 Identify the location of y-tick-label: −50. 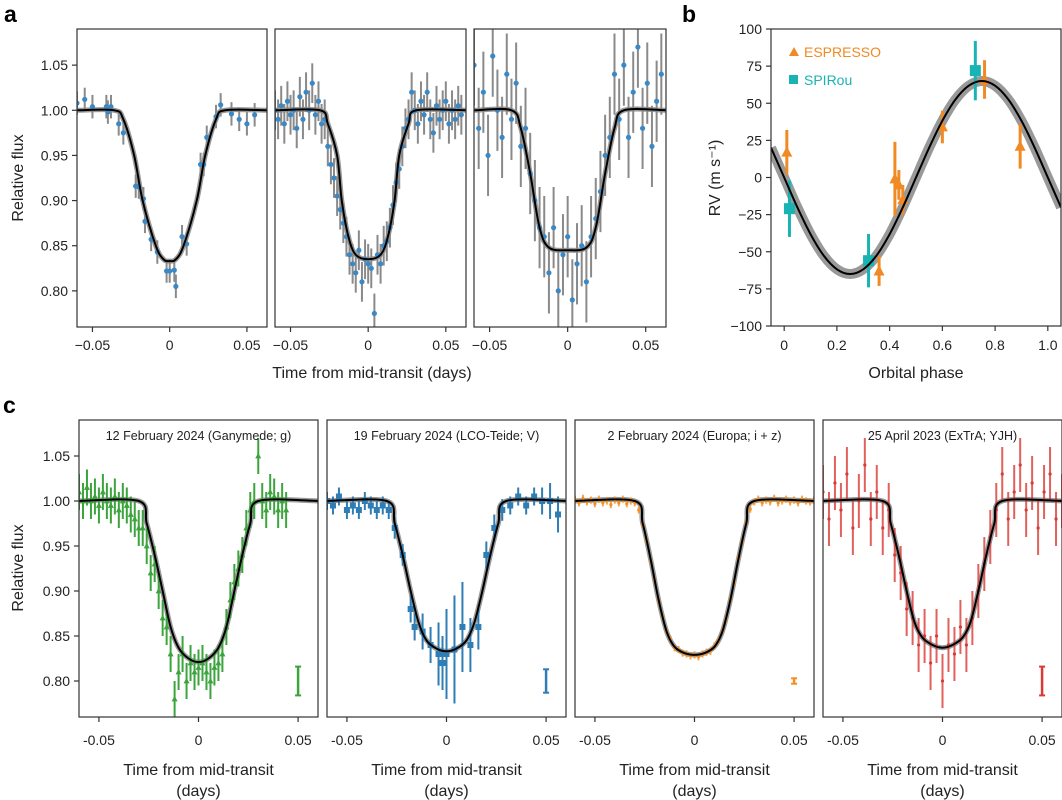
(750, 252).